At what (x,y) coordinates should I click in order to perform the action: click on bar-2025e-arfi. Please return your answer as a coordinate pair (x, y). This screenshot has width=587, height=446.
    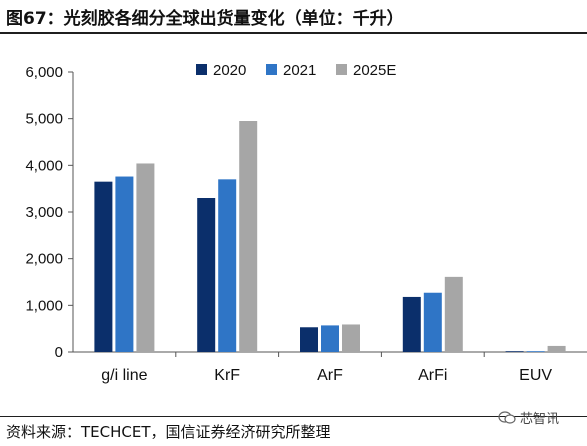
    Looking at the image, I should click on (453, 314).